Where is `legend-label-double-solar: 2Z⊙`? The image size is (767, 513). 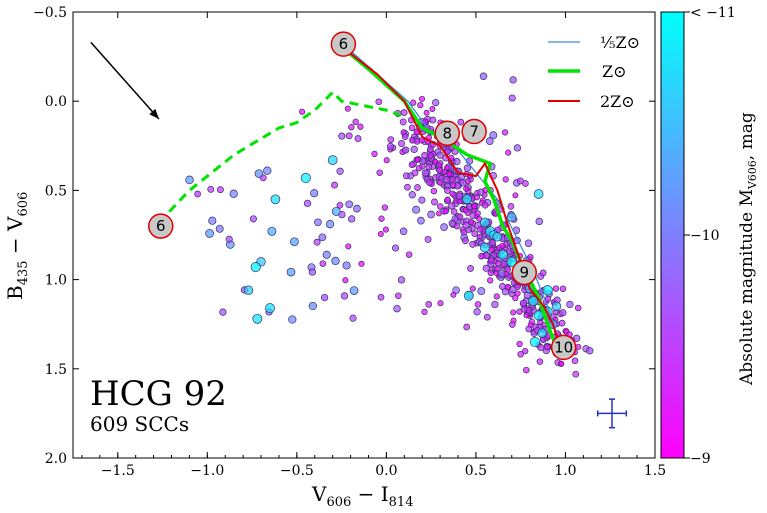 legend-label-double-solar: 2Z⊙ is located at coordinates (617, 101).